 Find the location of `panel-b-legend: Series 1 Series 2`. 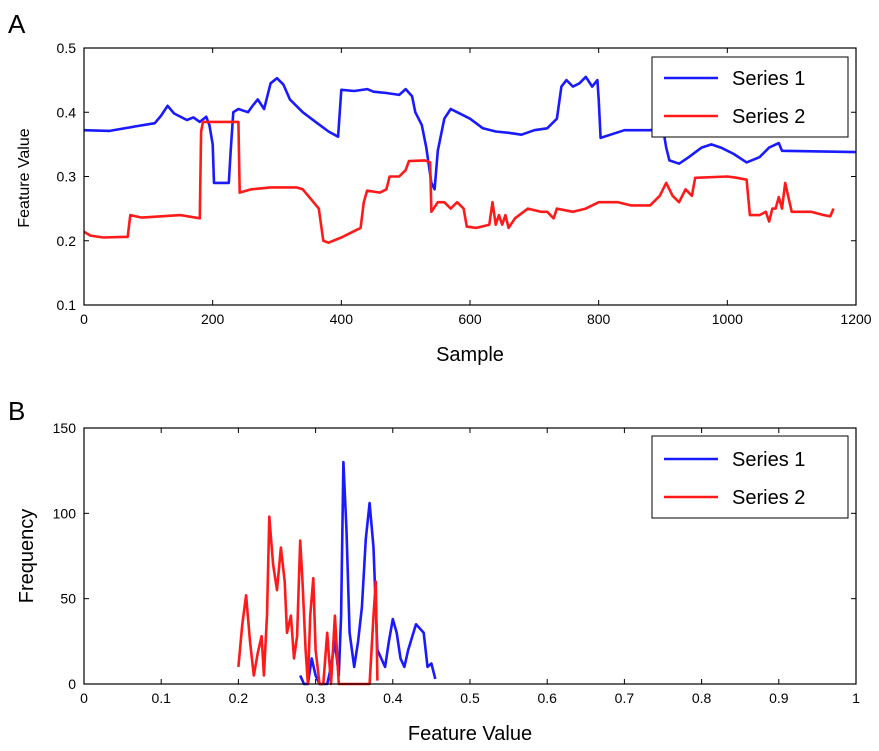

panel-b-legend: Series 1 Series 2 is located at coordinates (750, 477).